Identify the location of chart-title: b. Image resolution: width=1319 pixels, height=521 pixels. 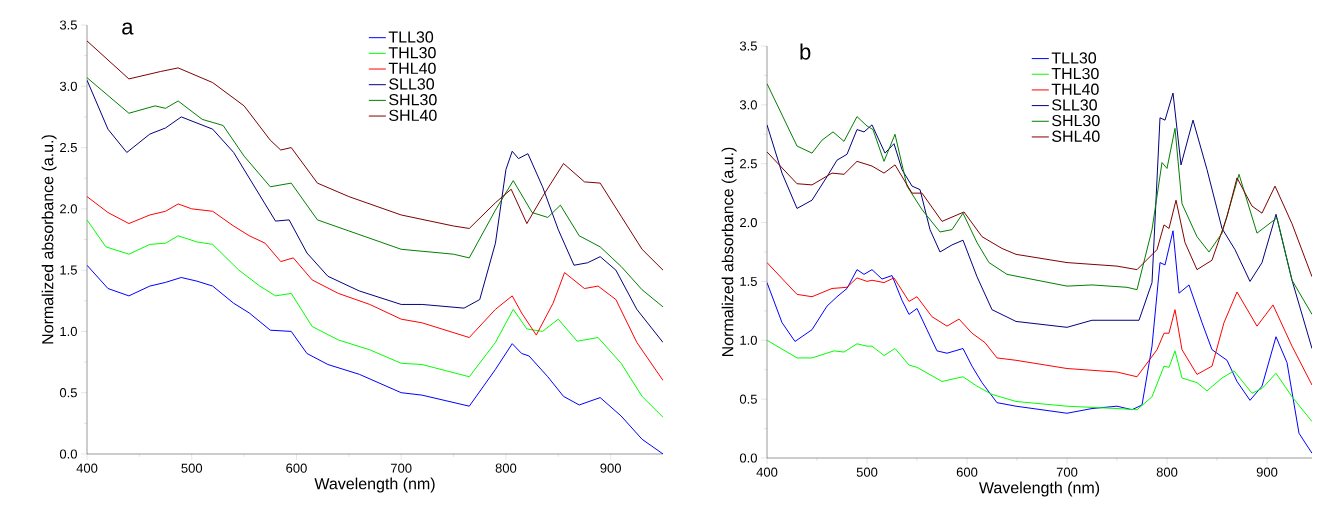
(805, 51).